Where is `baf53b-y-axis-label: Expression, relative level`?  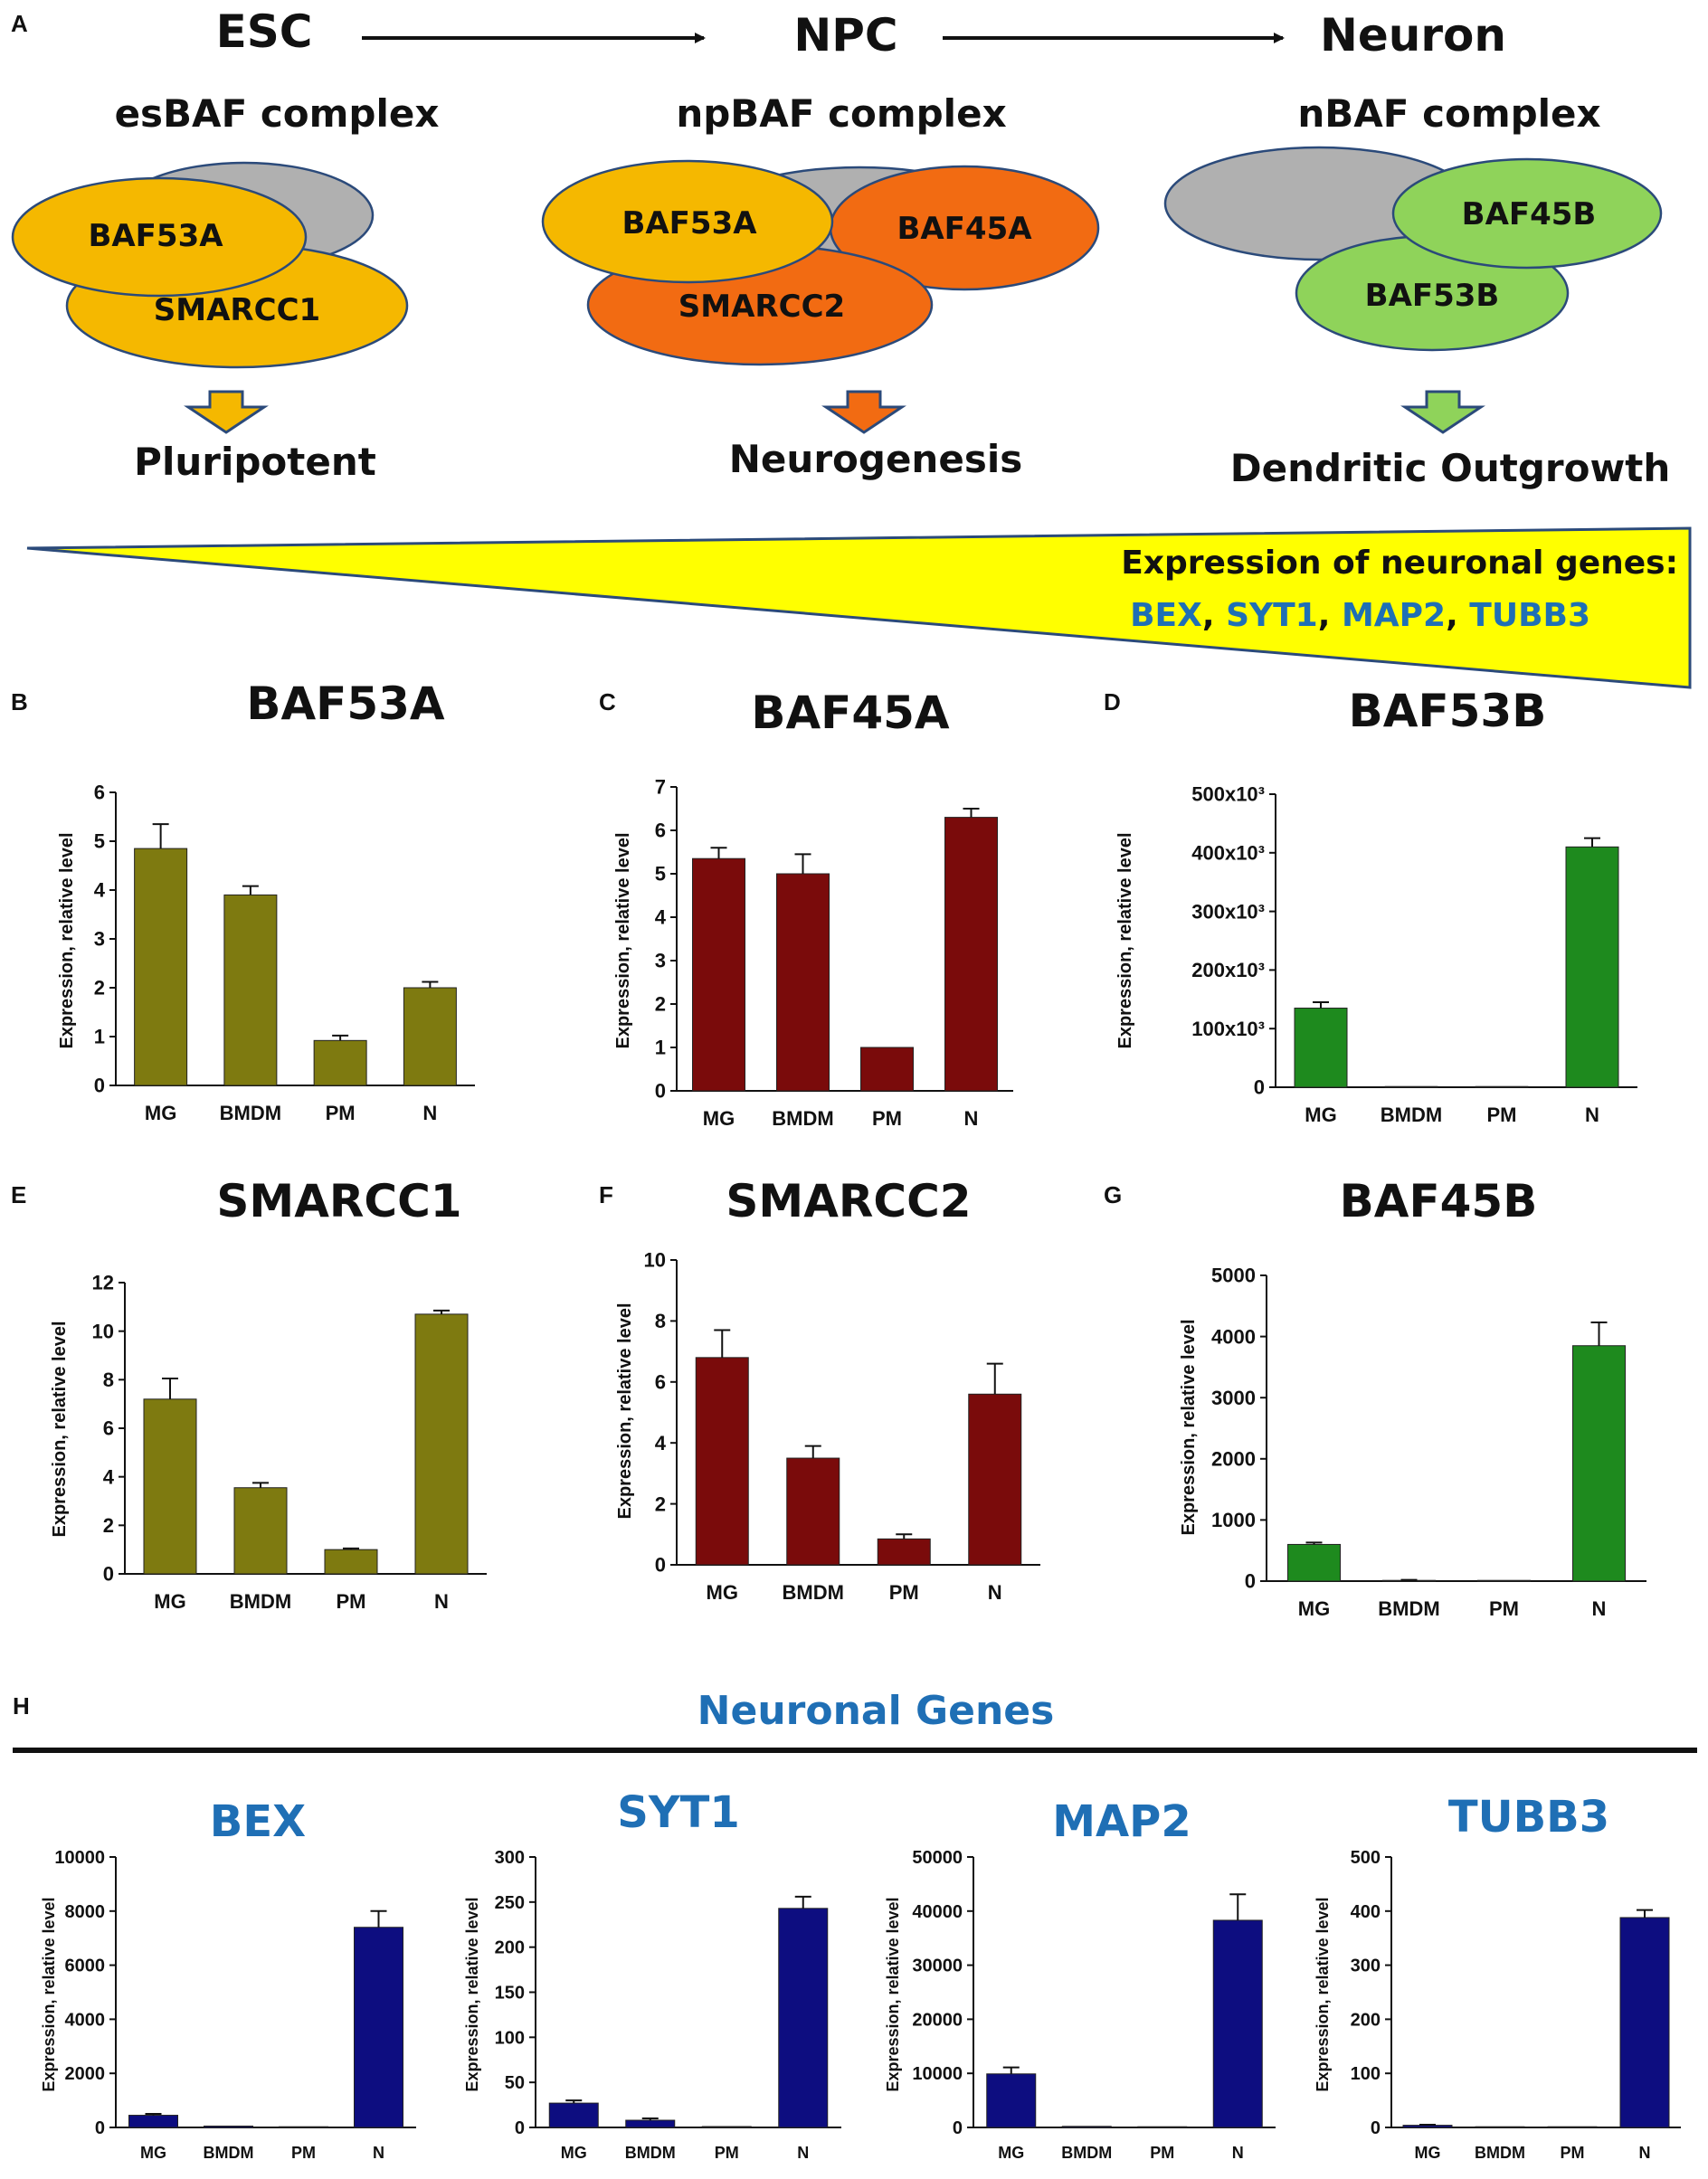
baf53b-y-axis-label: Expression, relative level is located at coordinates (1125, 940).